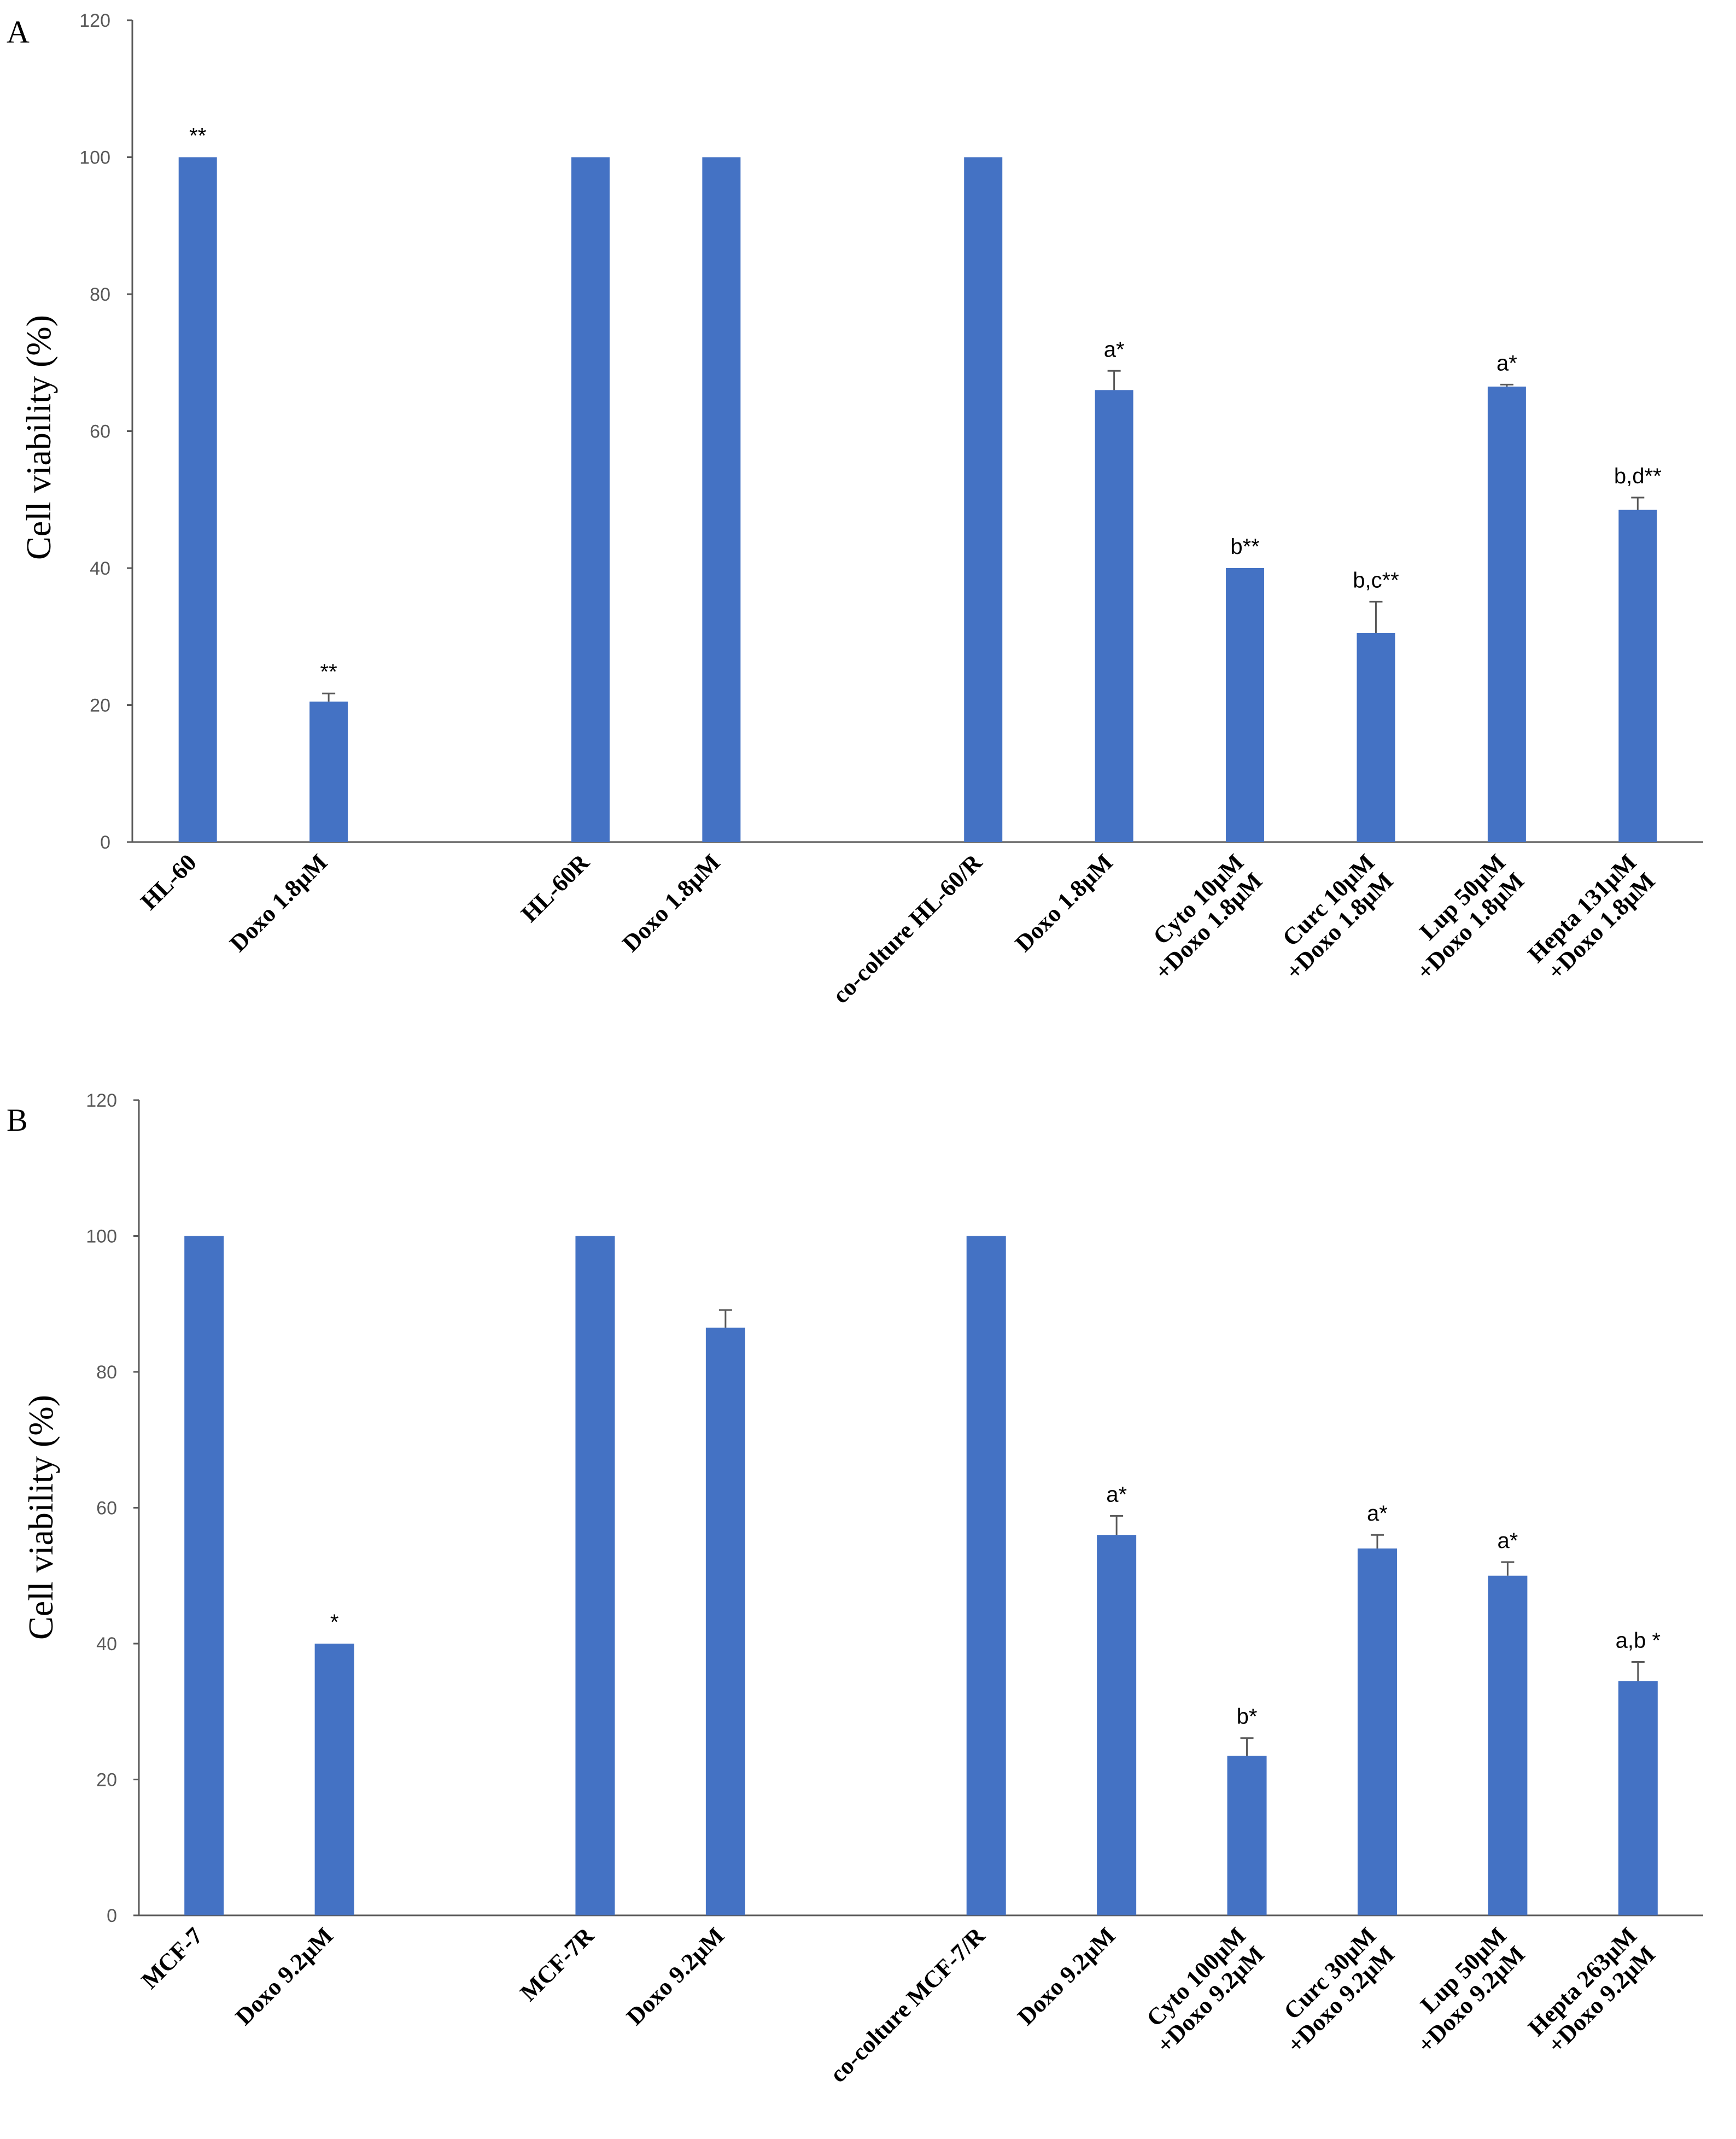 Image resolution: width=1736 pixels, height=2139 pixels. Describe the element at coordinates (100, 568) in the screenshot. I see `panel-a-y-tick-label: 40` at that location.